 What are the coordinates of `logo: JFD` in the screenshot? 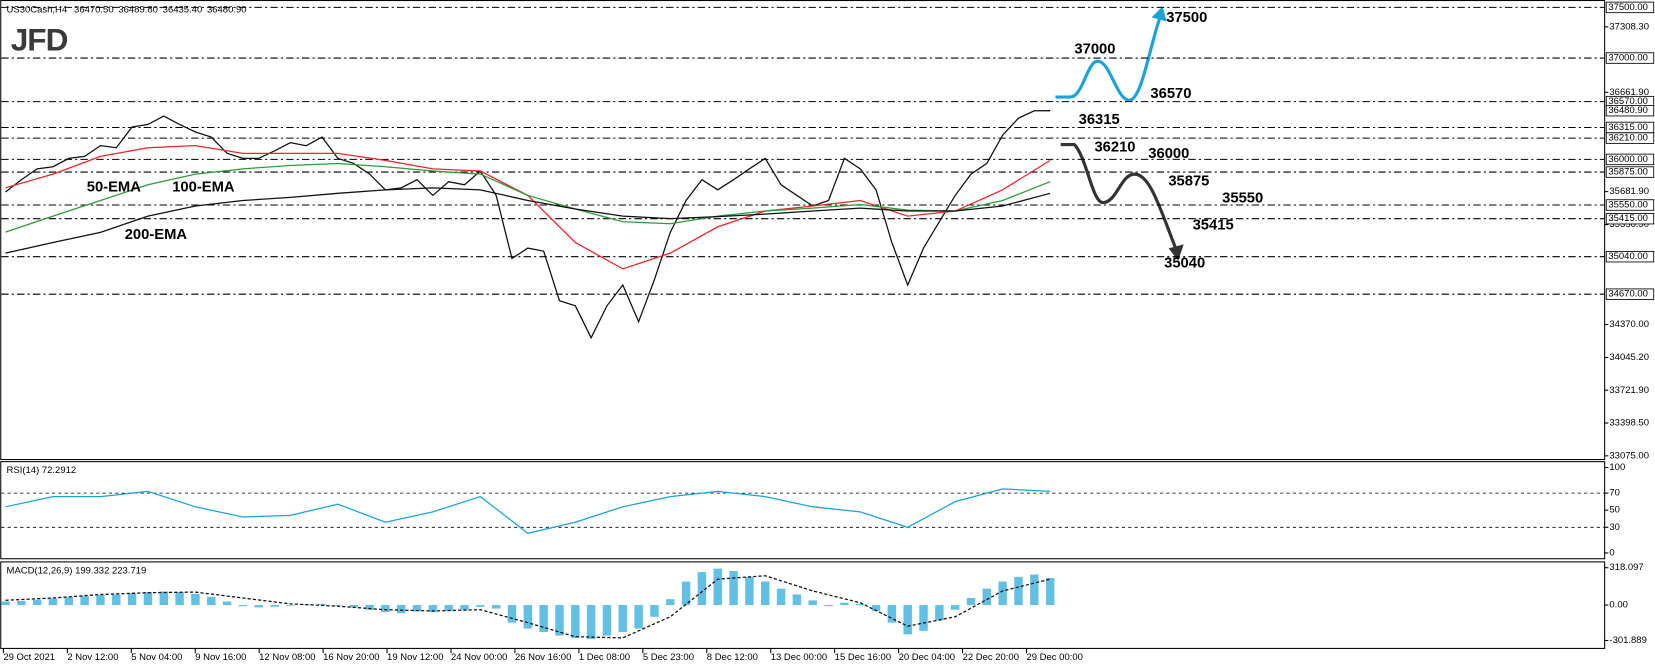 It's located at (39, 40).